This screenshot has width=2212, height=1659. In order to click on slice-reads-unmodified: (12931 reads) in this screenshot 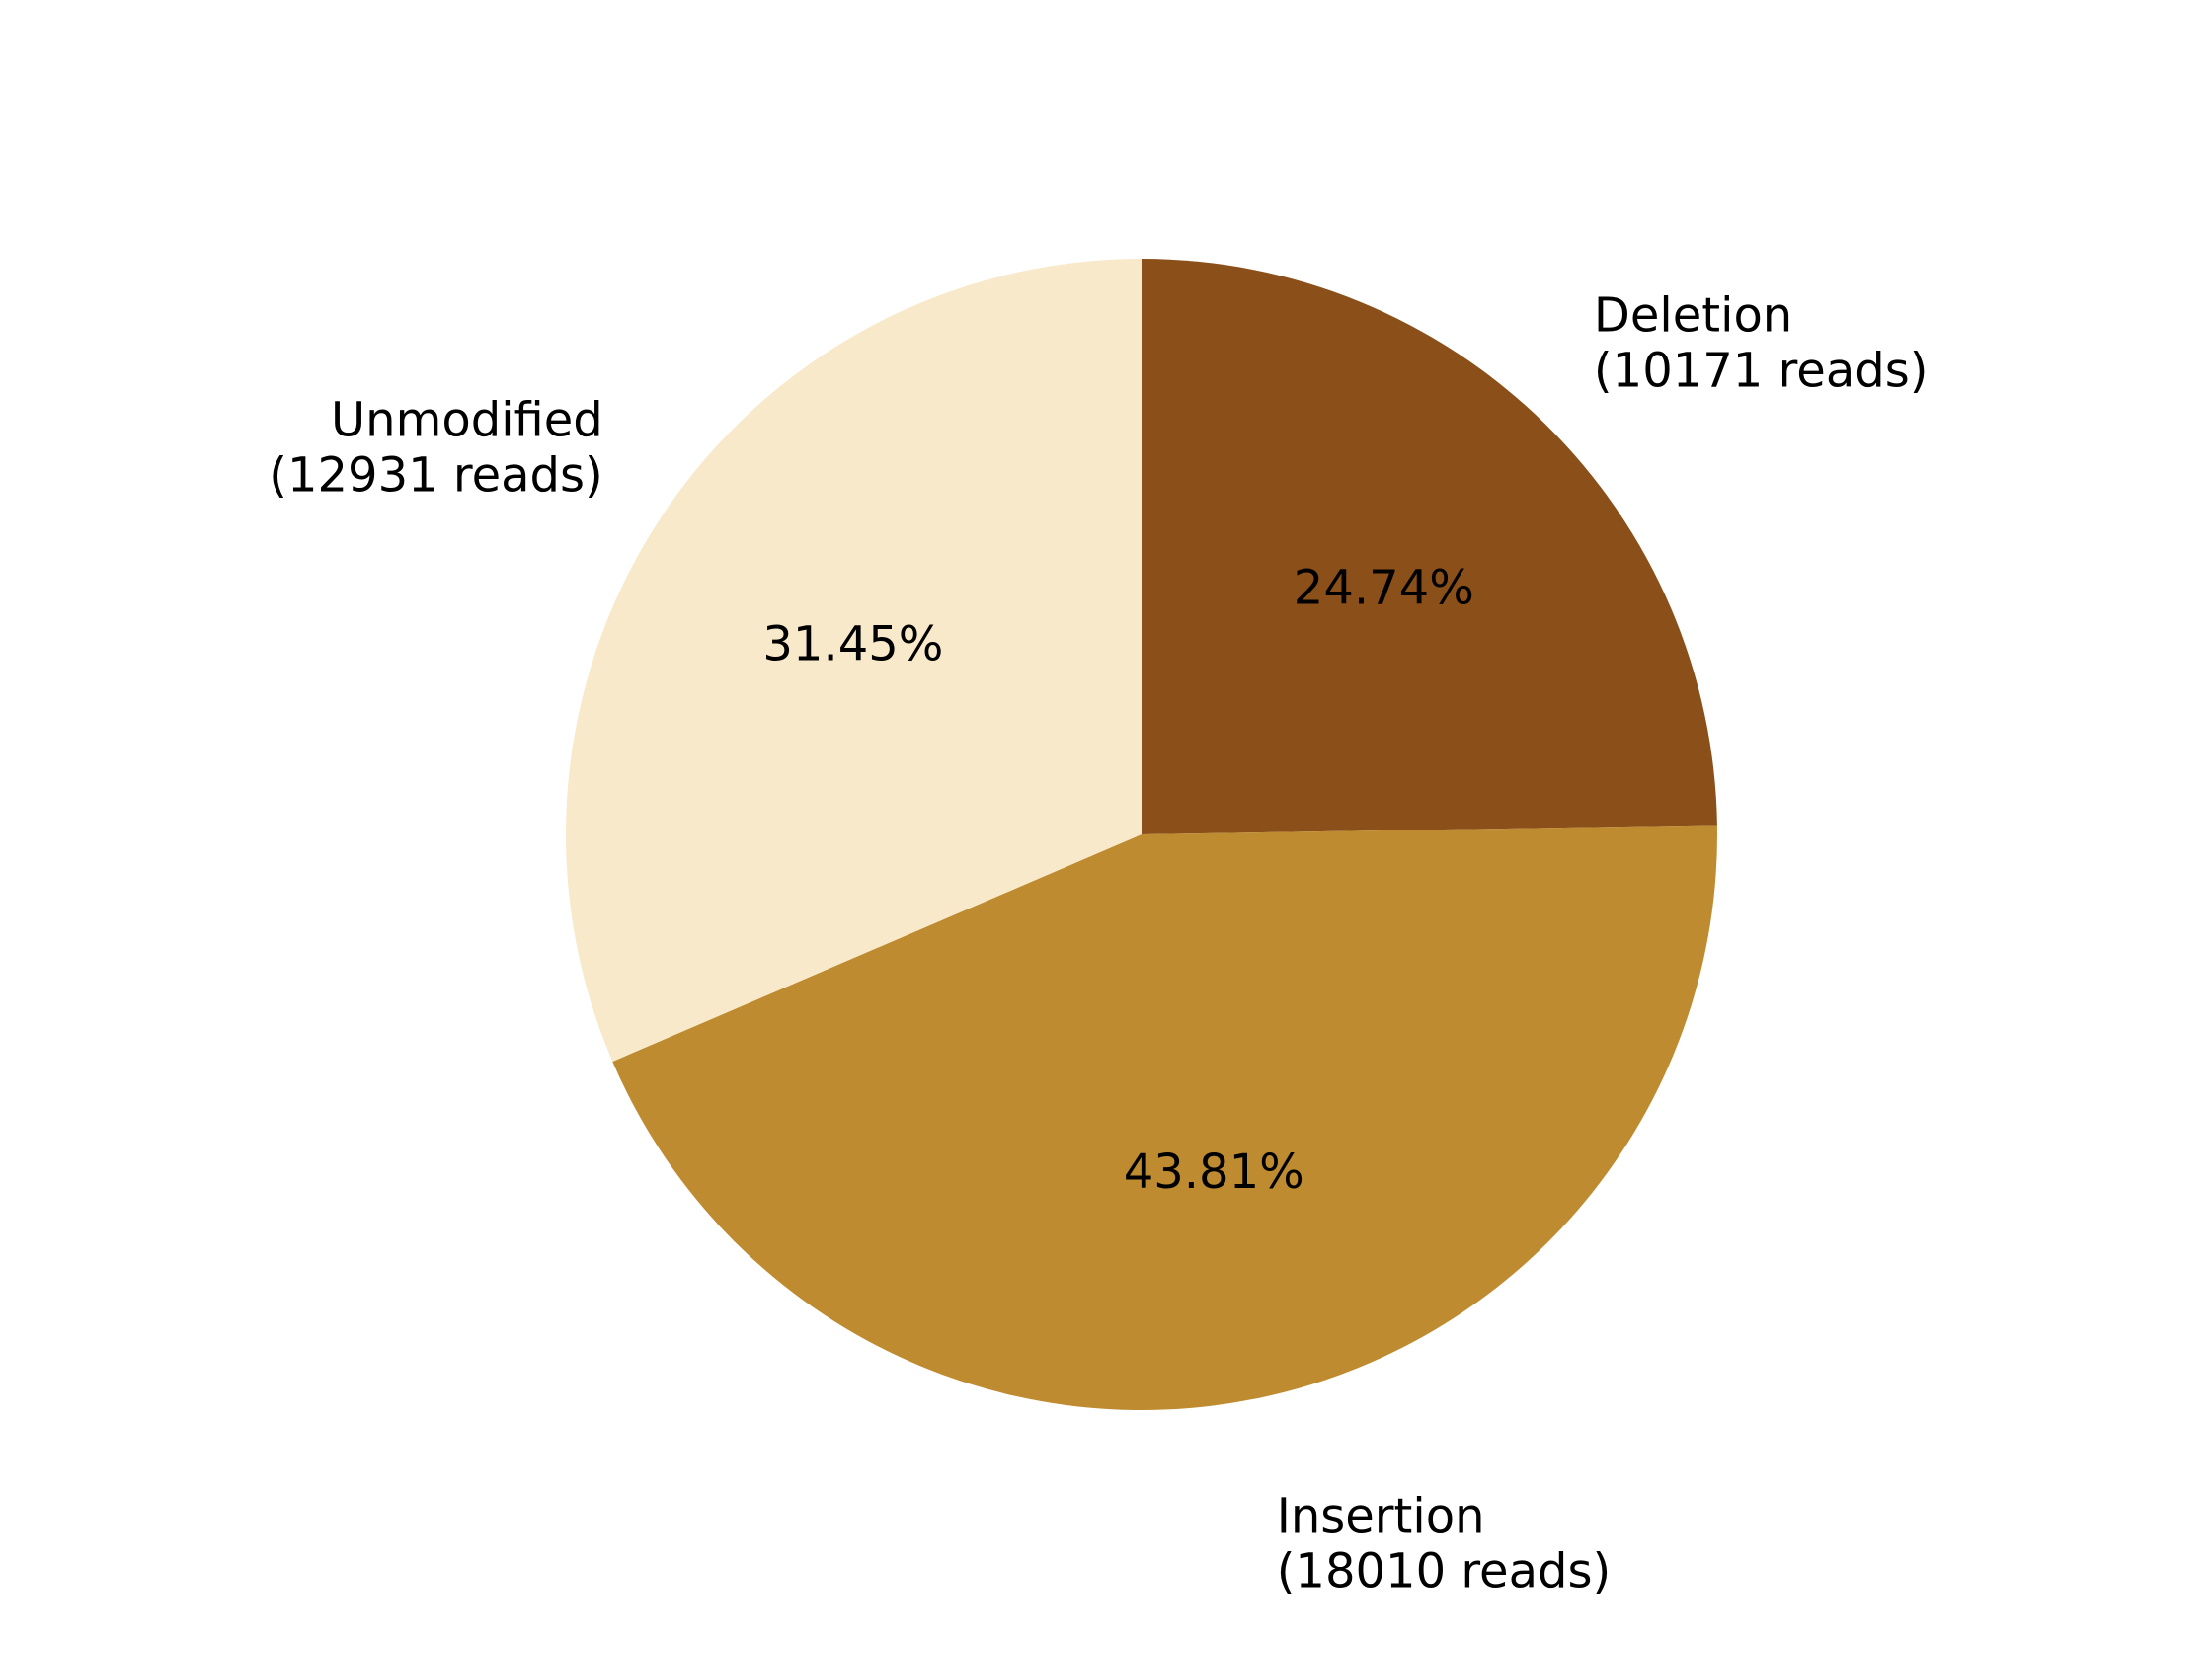, I will do `click(436, 476)`.